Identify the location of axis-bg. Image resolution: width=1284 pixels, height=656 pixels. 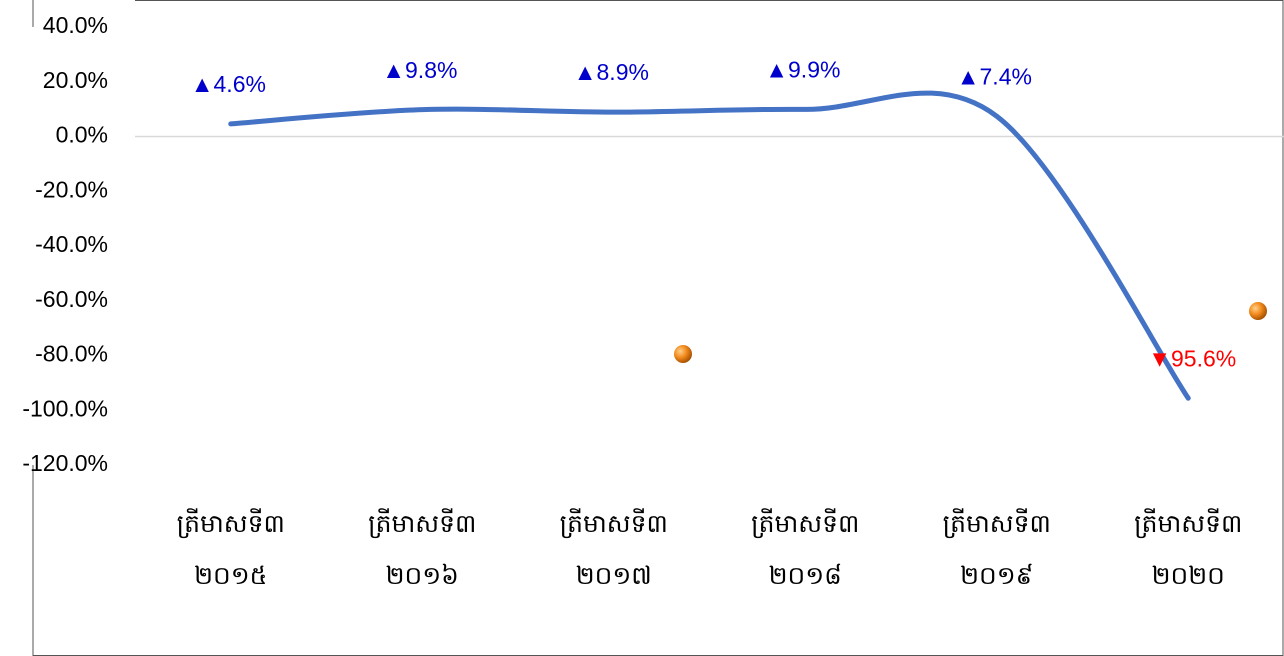
(67, 240).